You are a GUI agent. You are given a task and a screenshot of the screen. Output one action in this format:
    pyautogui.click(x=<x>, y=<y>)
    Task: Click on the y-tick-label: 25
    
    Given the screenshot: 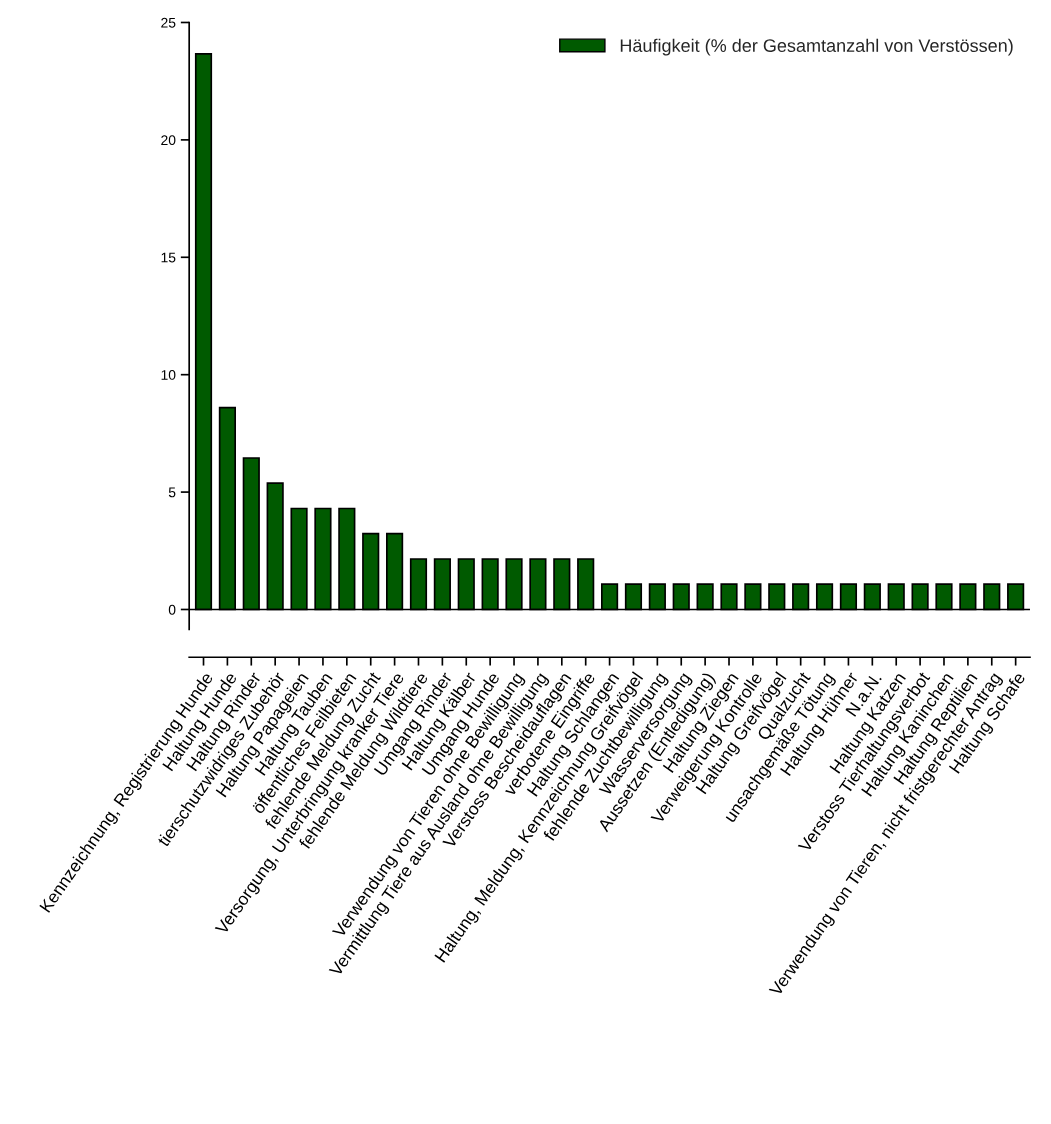 What is the action you would take?
    pyautogui.click(x=168, y=22)
    